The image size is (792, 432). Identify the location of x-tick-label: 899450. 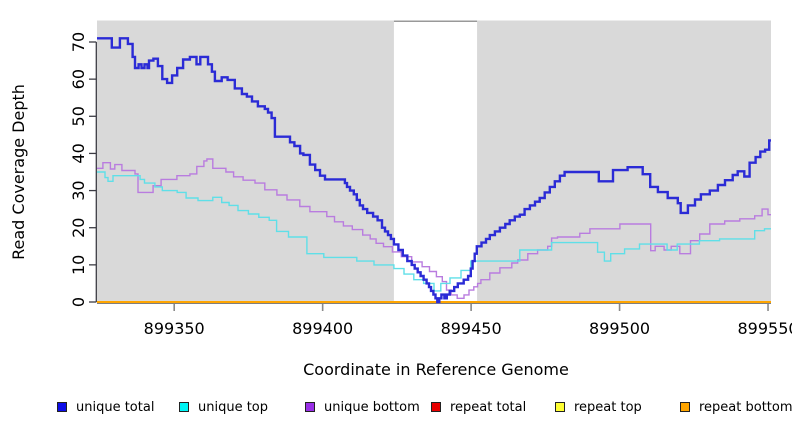
(471, 328).